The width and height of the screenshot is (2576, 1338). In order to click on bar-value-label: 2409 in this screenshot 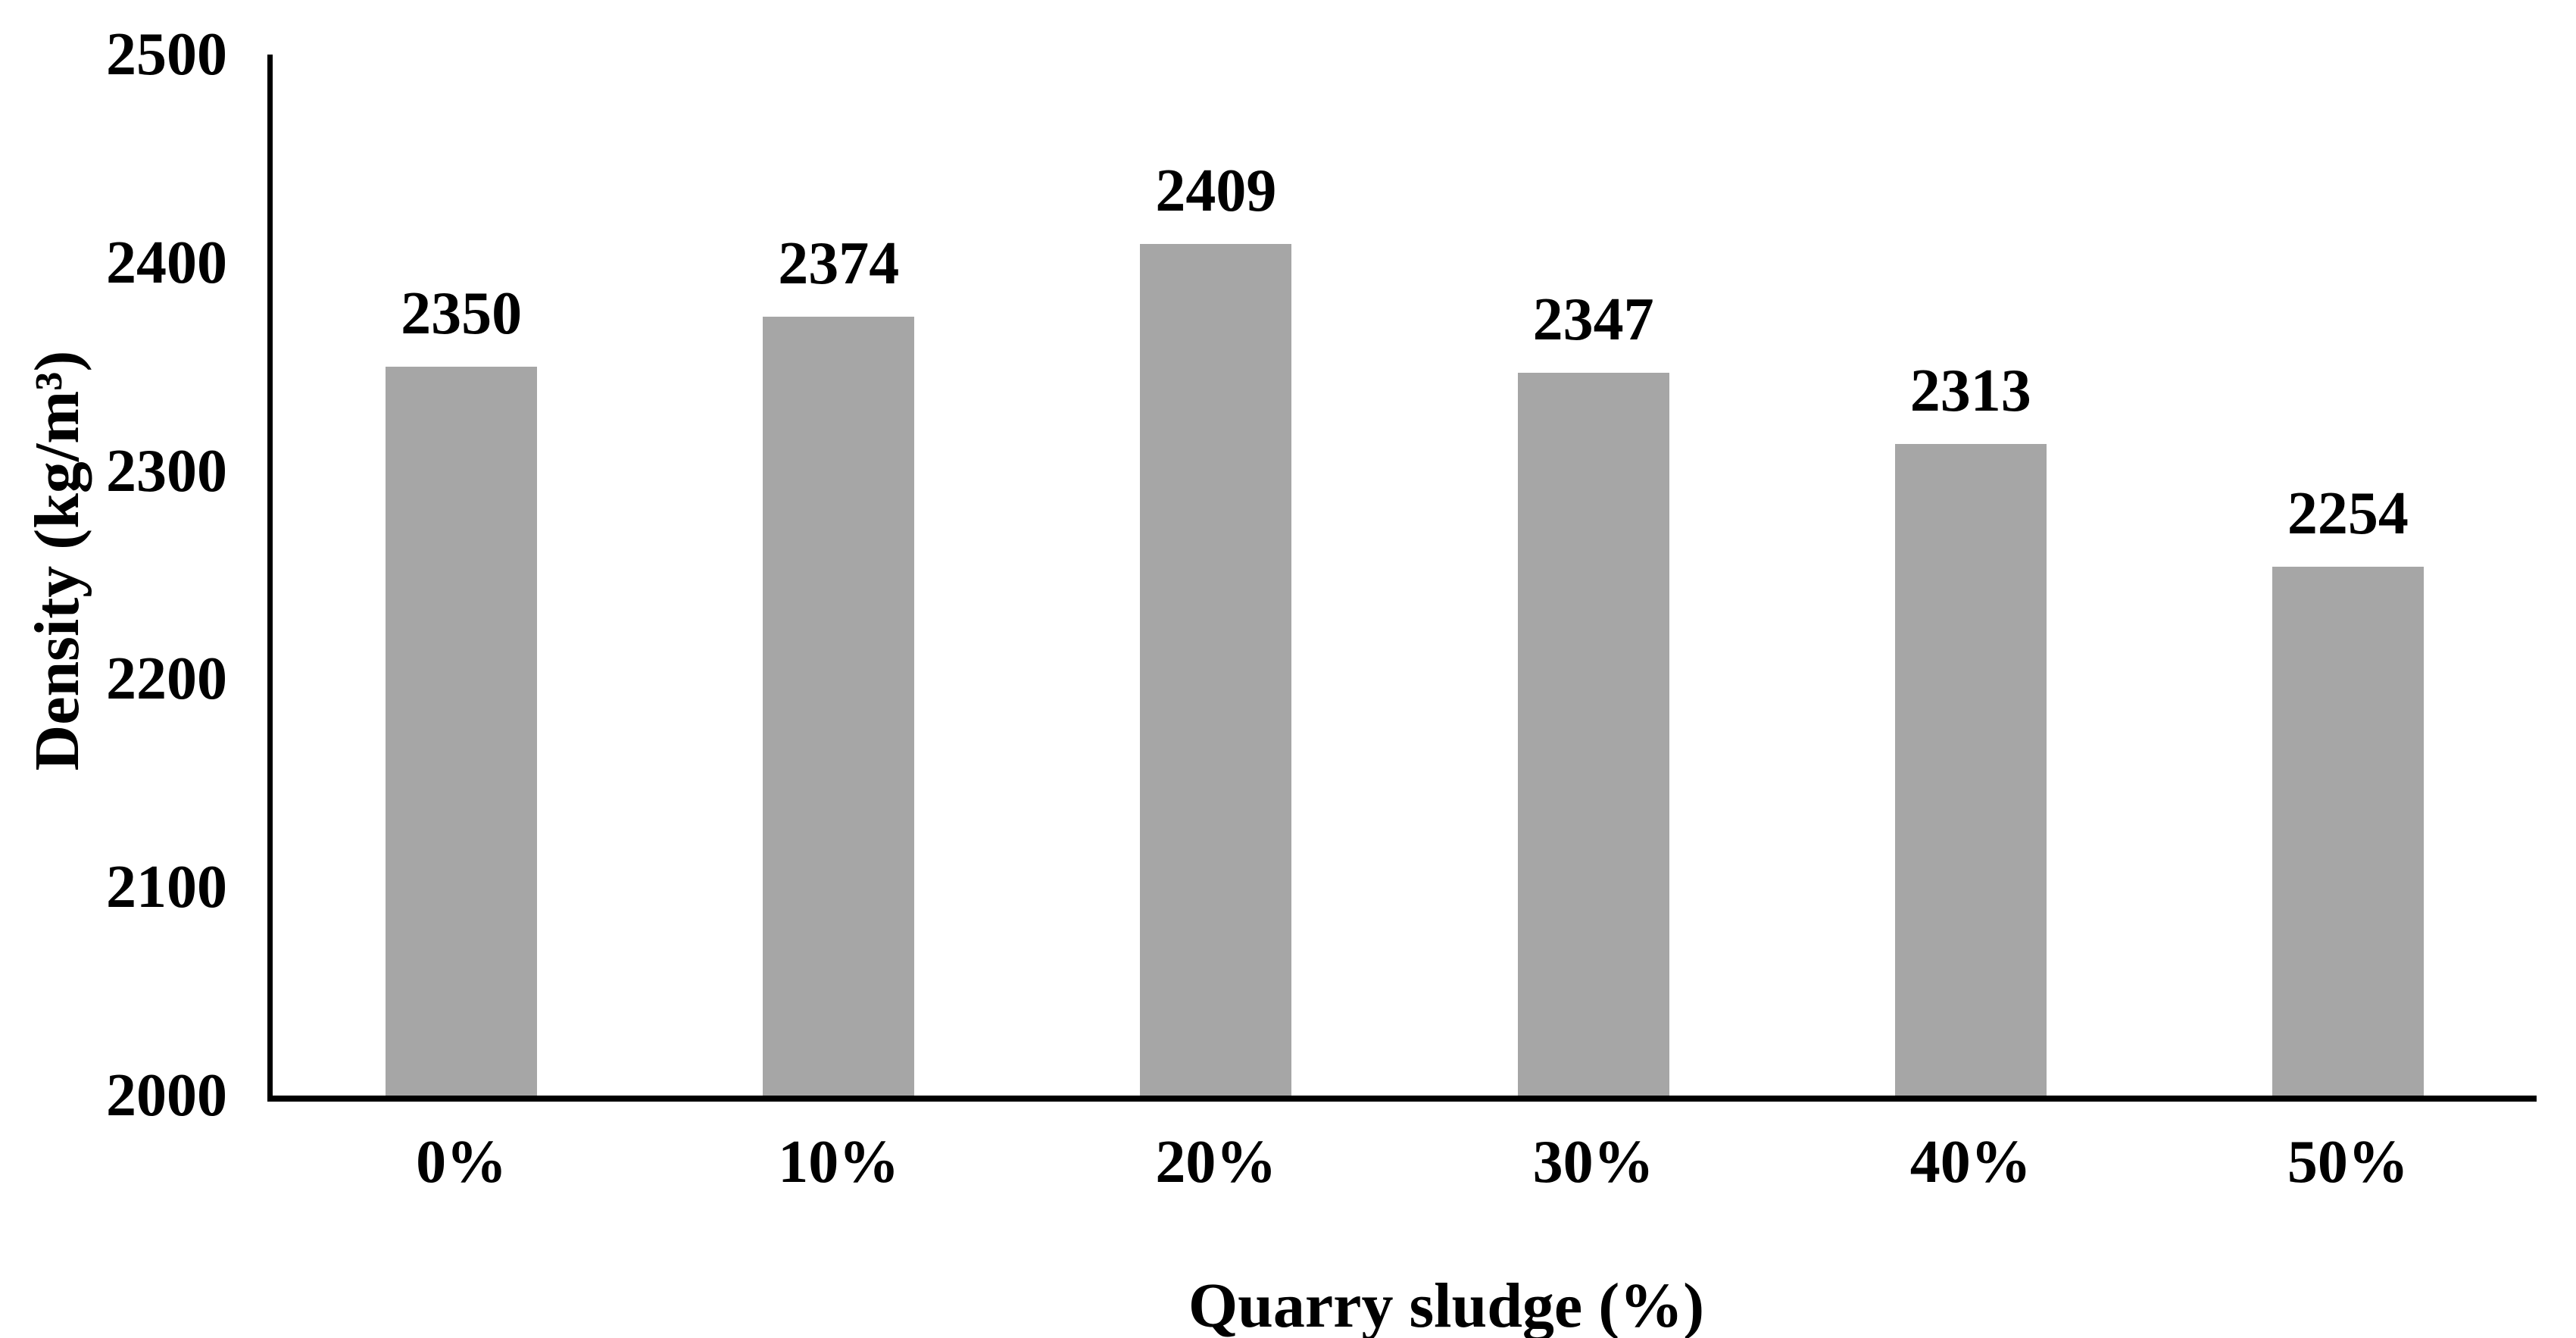, I will do `click(1216, 192)`.